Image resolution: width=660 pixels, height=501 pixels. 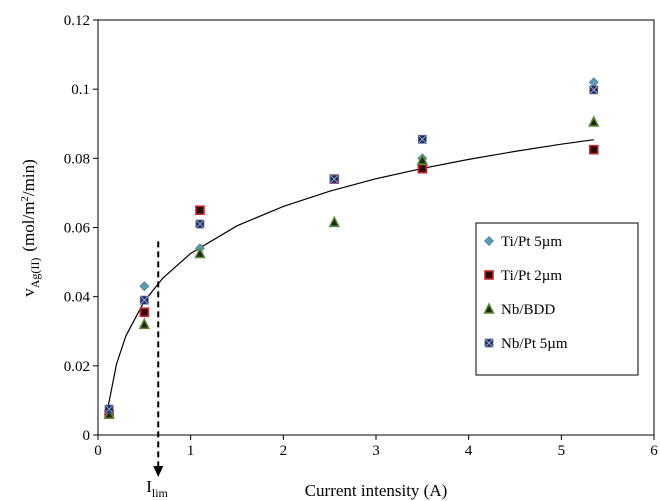 I want to click on y-axis-title-base: v, so click(x=28, y=292).